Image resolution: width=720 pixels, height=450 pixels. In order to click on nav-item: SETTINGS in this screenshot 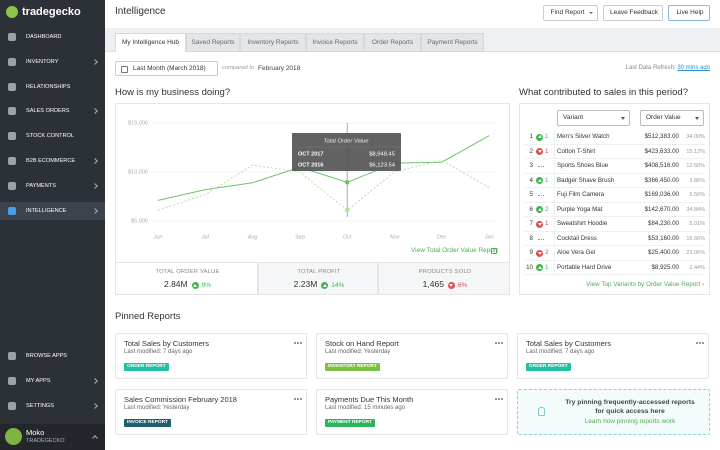, I will do `click(52, 406)`.